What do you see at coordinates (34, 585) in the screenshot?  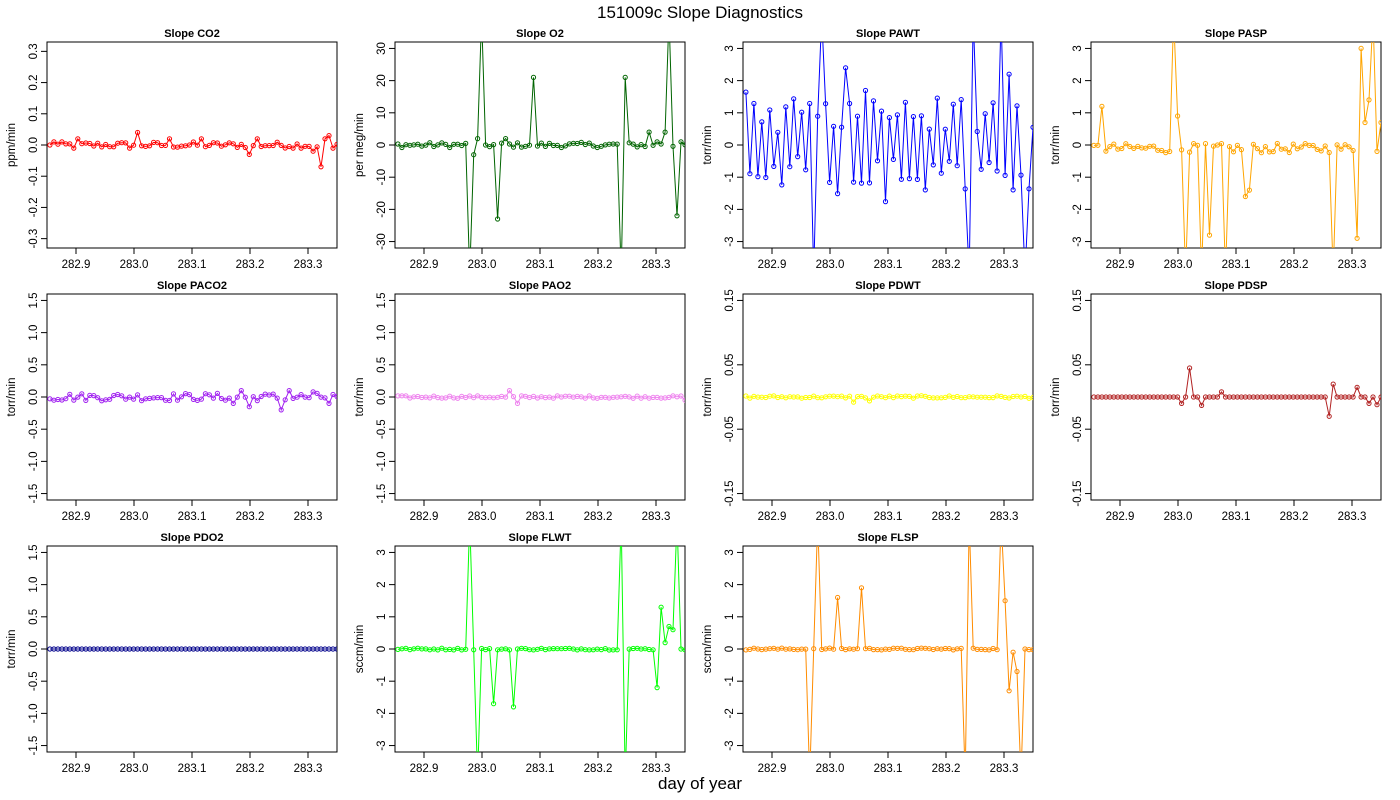 I see `y-tick-label: 1.0` at bounding box center [34, 585].